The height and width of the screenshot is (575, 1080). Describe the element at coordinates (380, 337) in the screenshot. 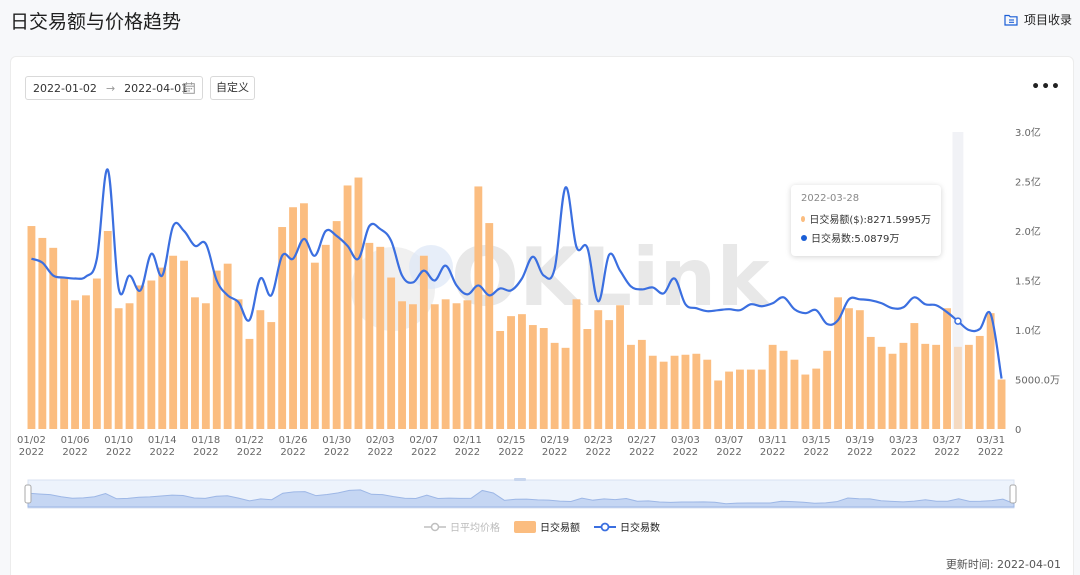

I see `bar-02/03` at that location.